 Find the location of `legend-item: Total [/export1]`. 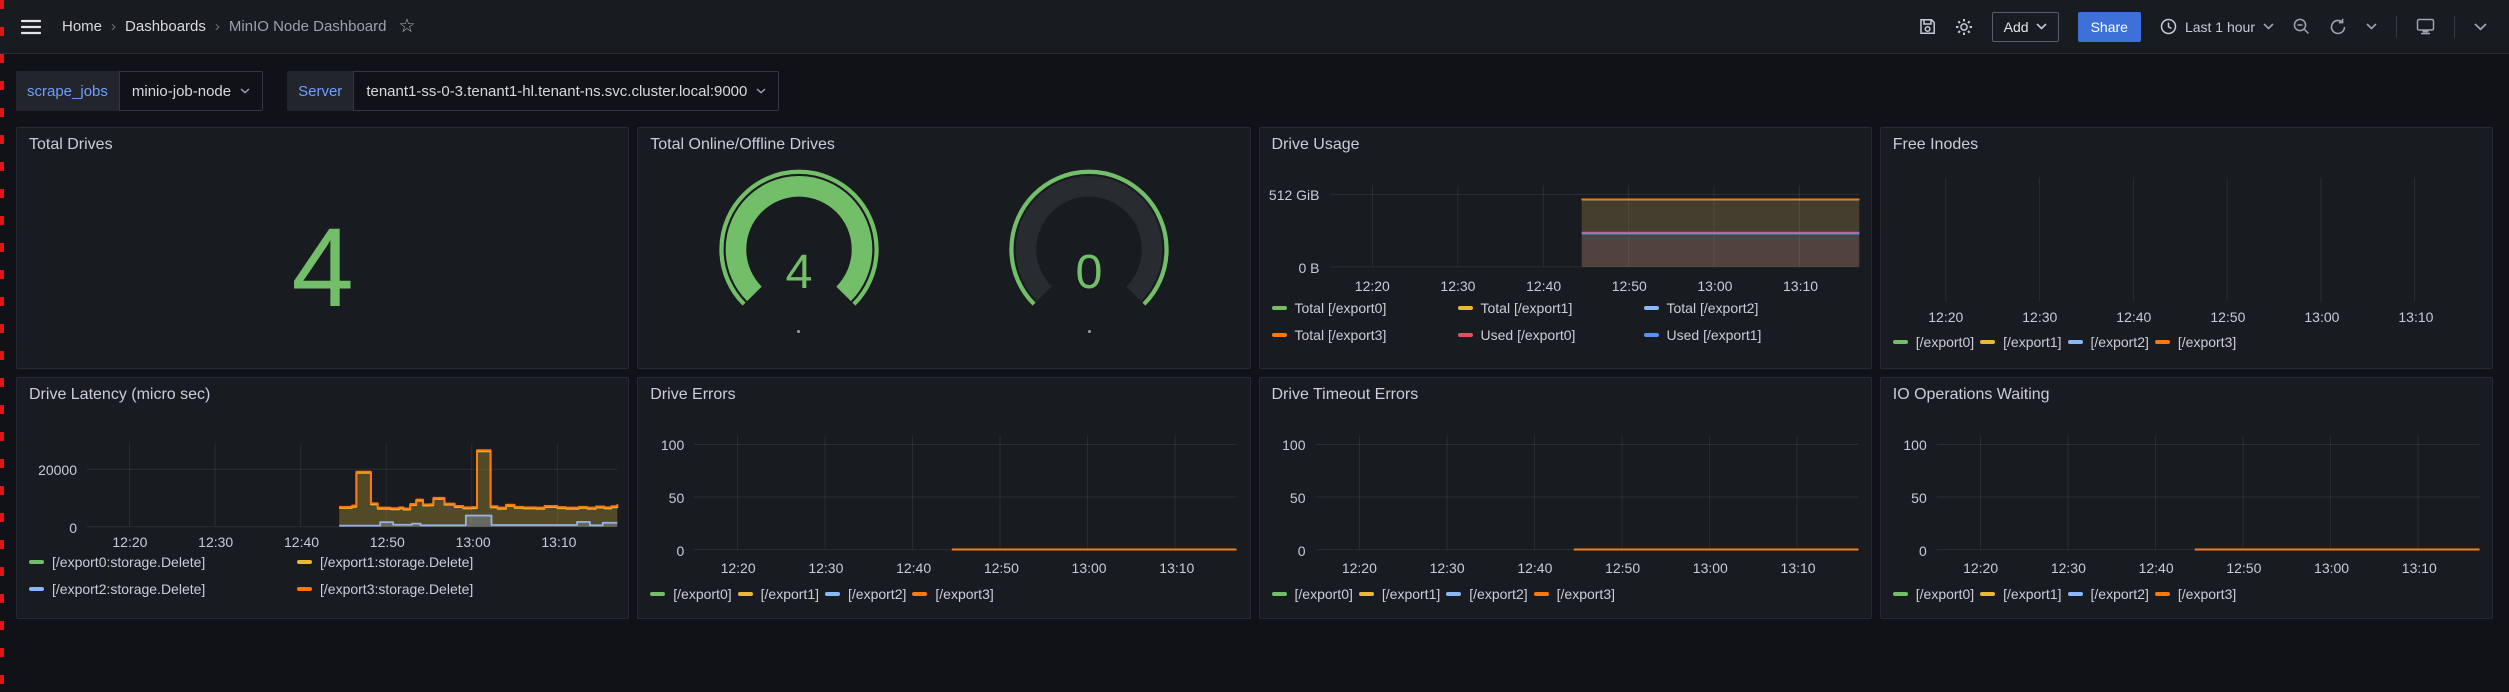

legend-item: Total [/export1] is located at coordinates (1547, 308).